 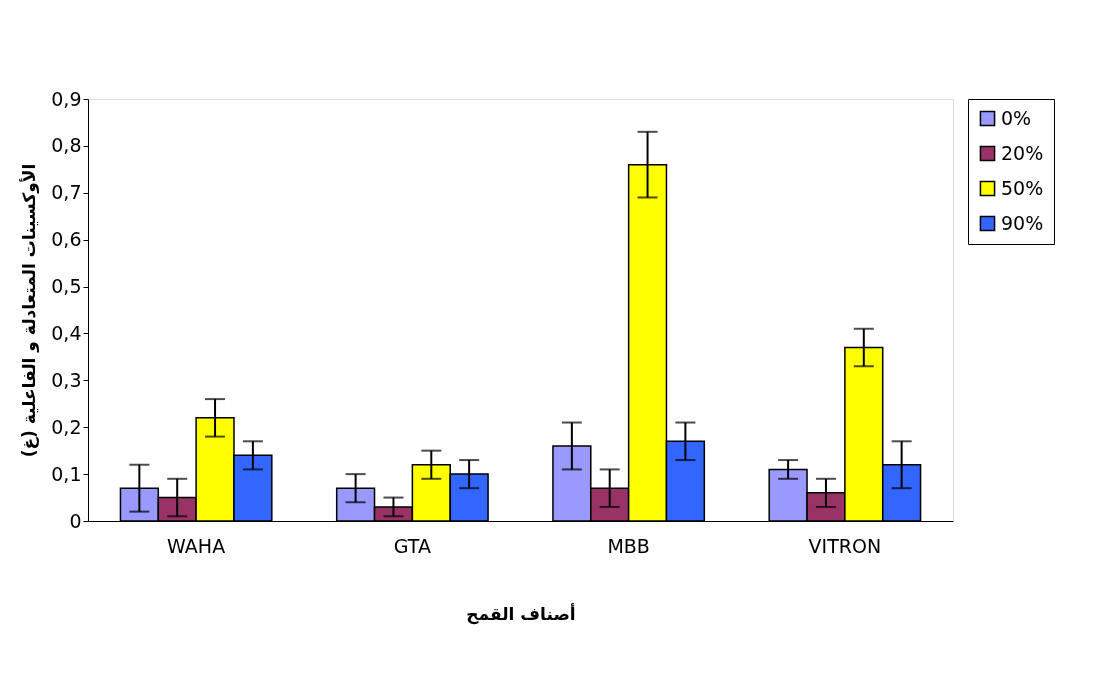 What do you see at coordinates (1022, 222) in the screenshot?
I see `legend-label: 90%` at bounding box center [1022, 222].